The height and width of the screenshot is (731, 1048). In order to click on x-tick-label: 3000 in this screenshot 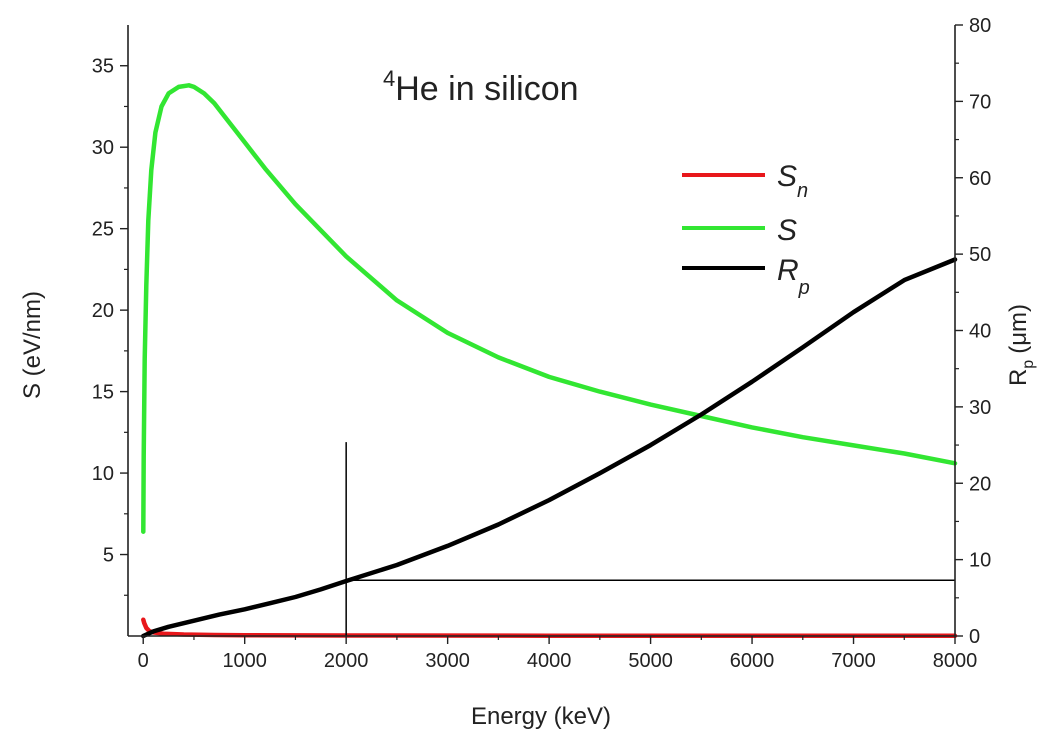, I will do `click(447, 661)`.